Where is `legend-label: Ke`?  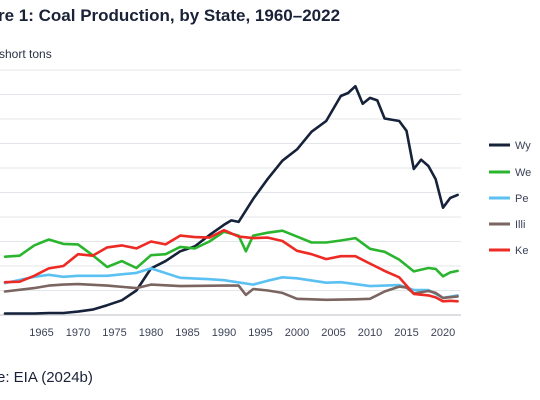
legend-label: Ke is located at coordinates (521, 251).